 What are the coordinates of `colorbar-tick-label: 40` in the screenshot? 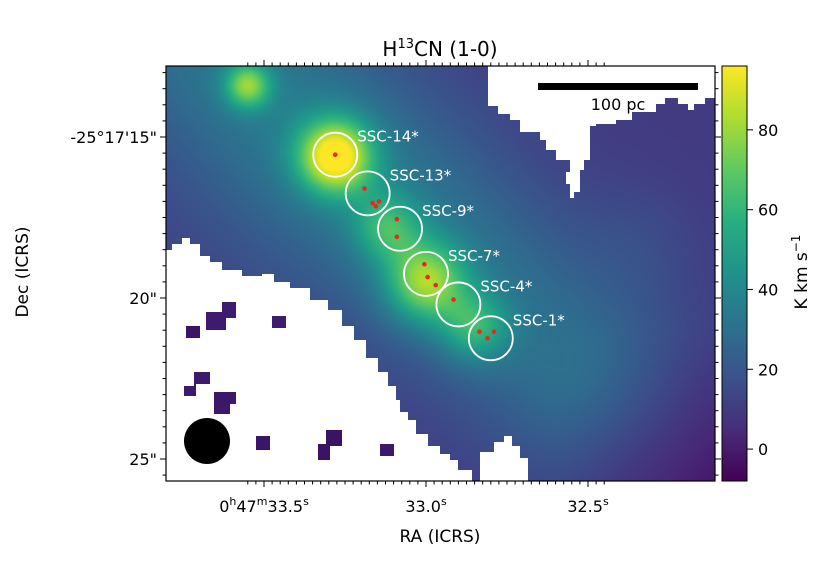 It's located at (768, 289).